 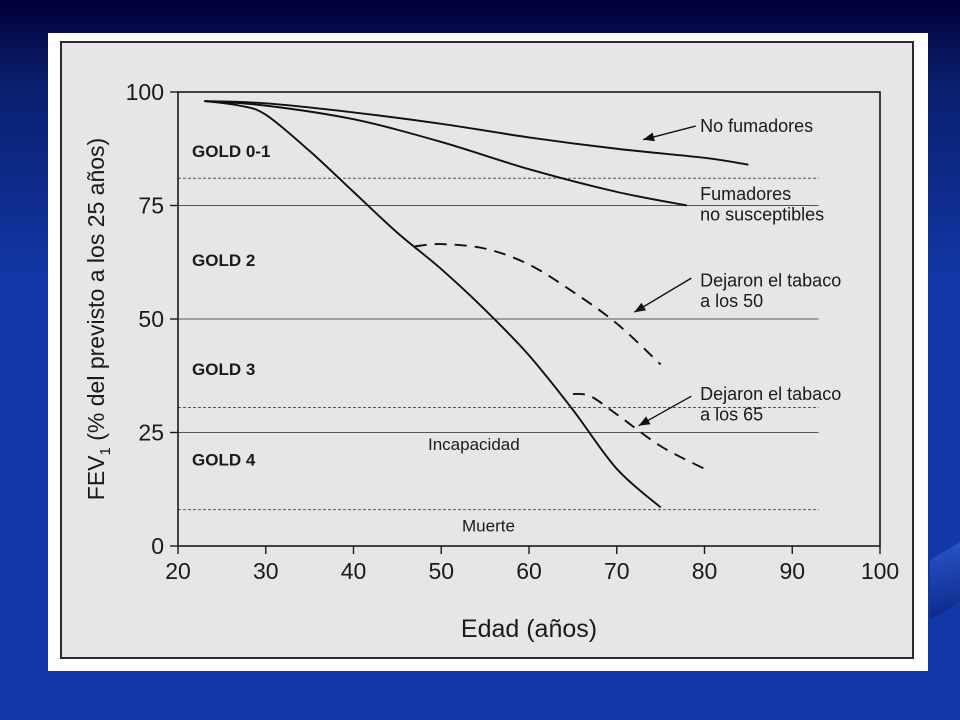 What do you see at coordinates (223, 260) in the screenshot?
I see `zone-label-gold-2: GOLD 2` at bounding box center [223, 260].